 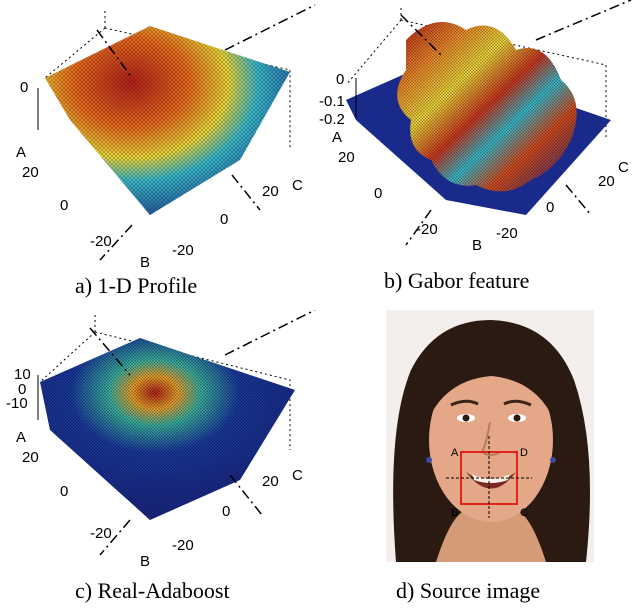 I want to click on corner-label-d: D, so click(x=524, y=453).